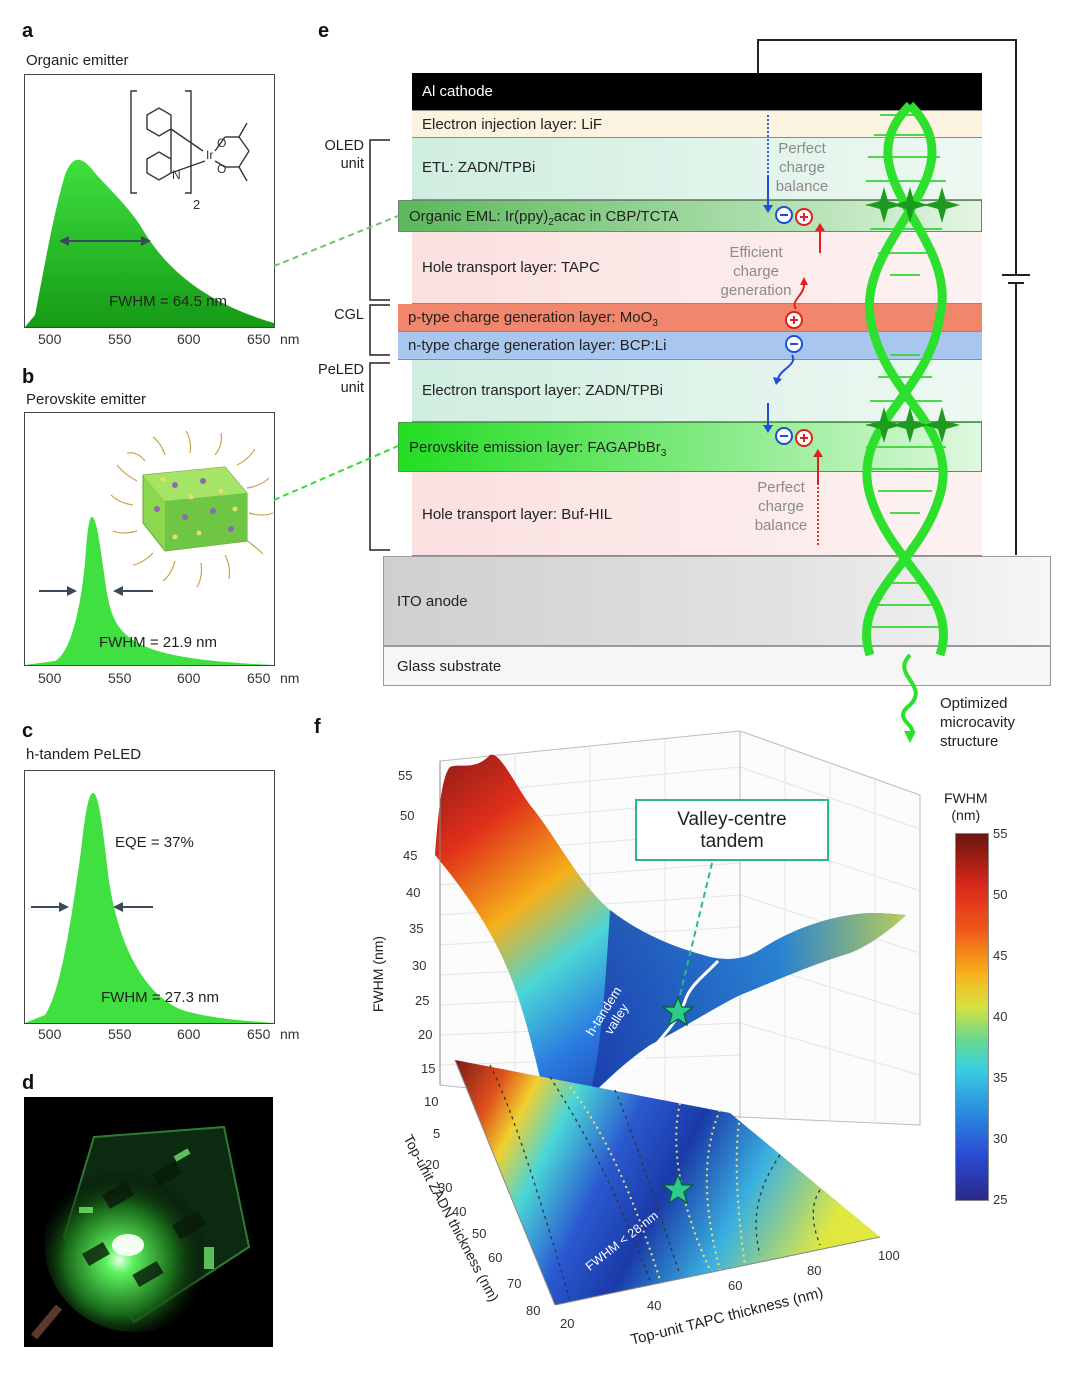  Describe the element at coordinates (196, 204) in the screenshot. I see `ir-subscript: 2` at that location.